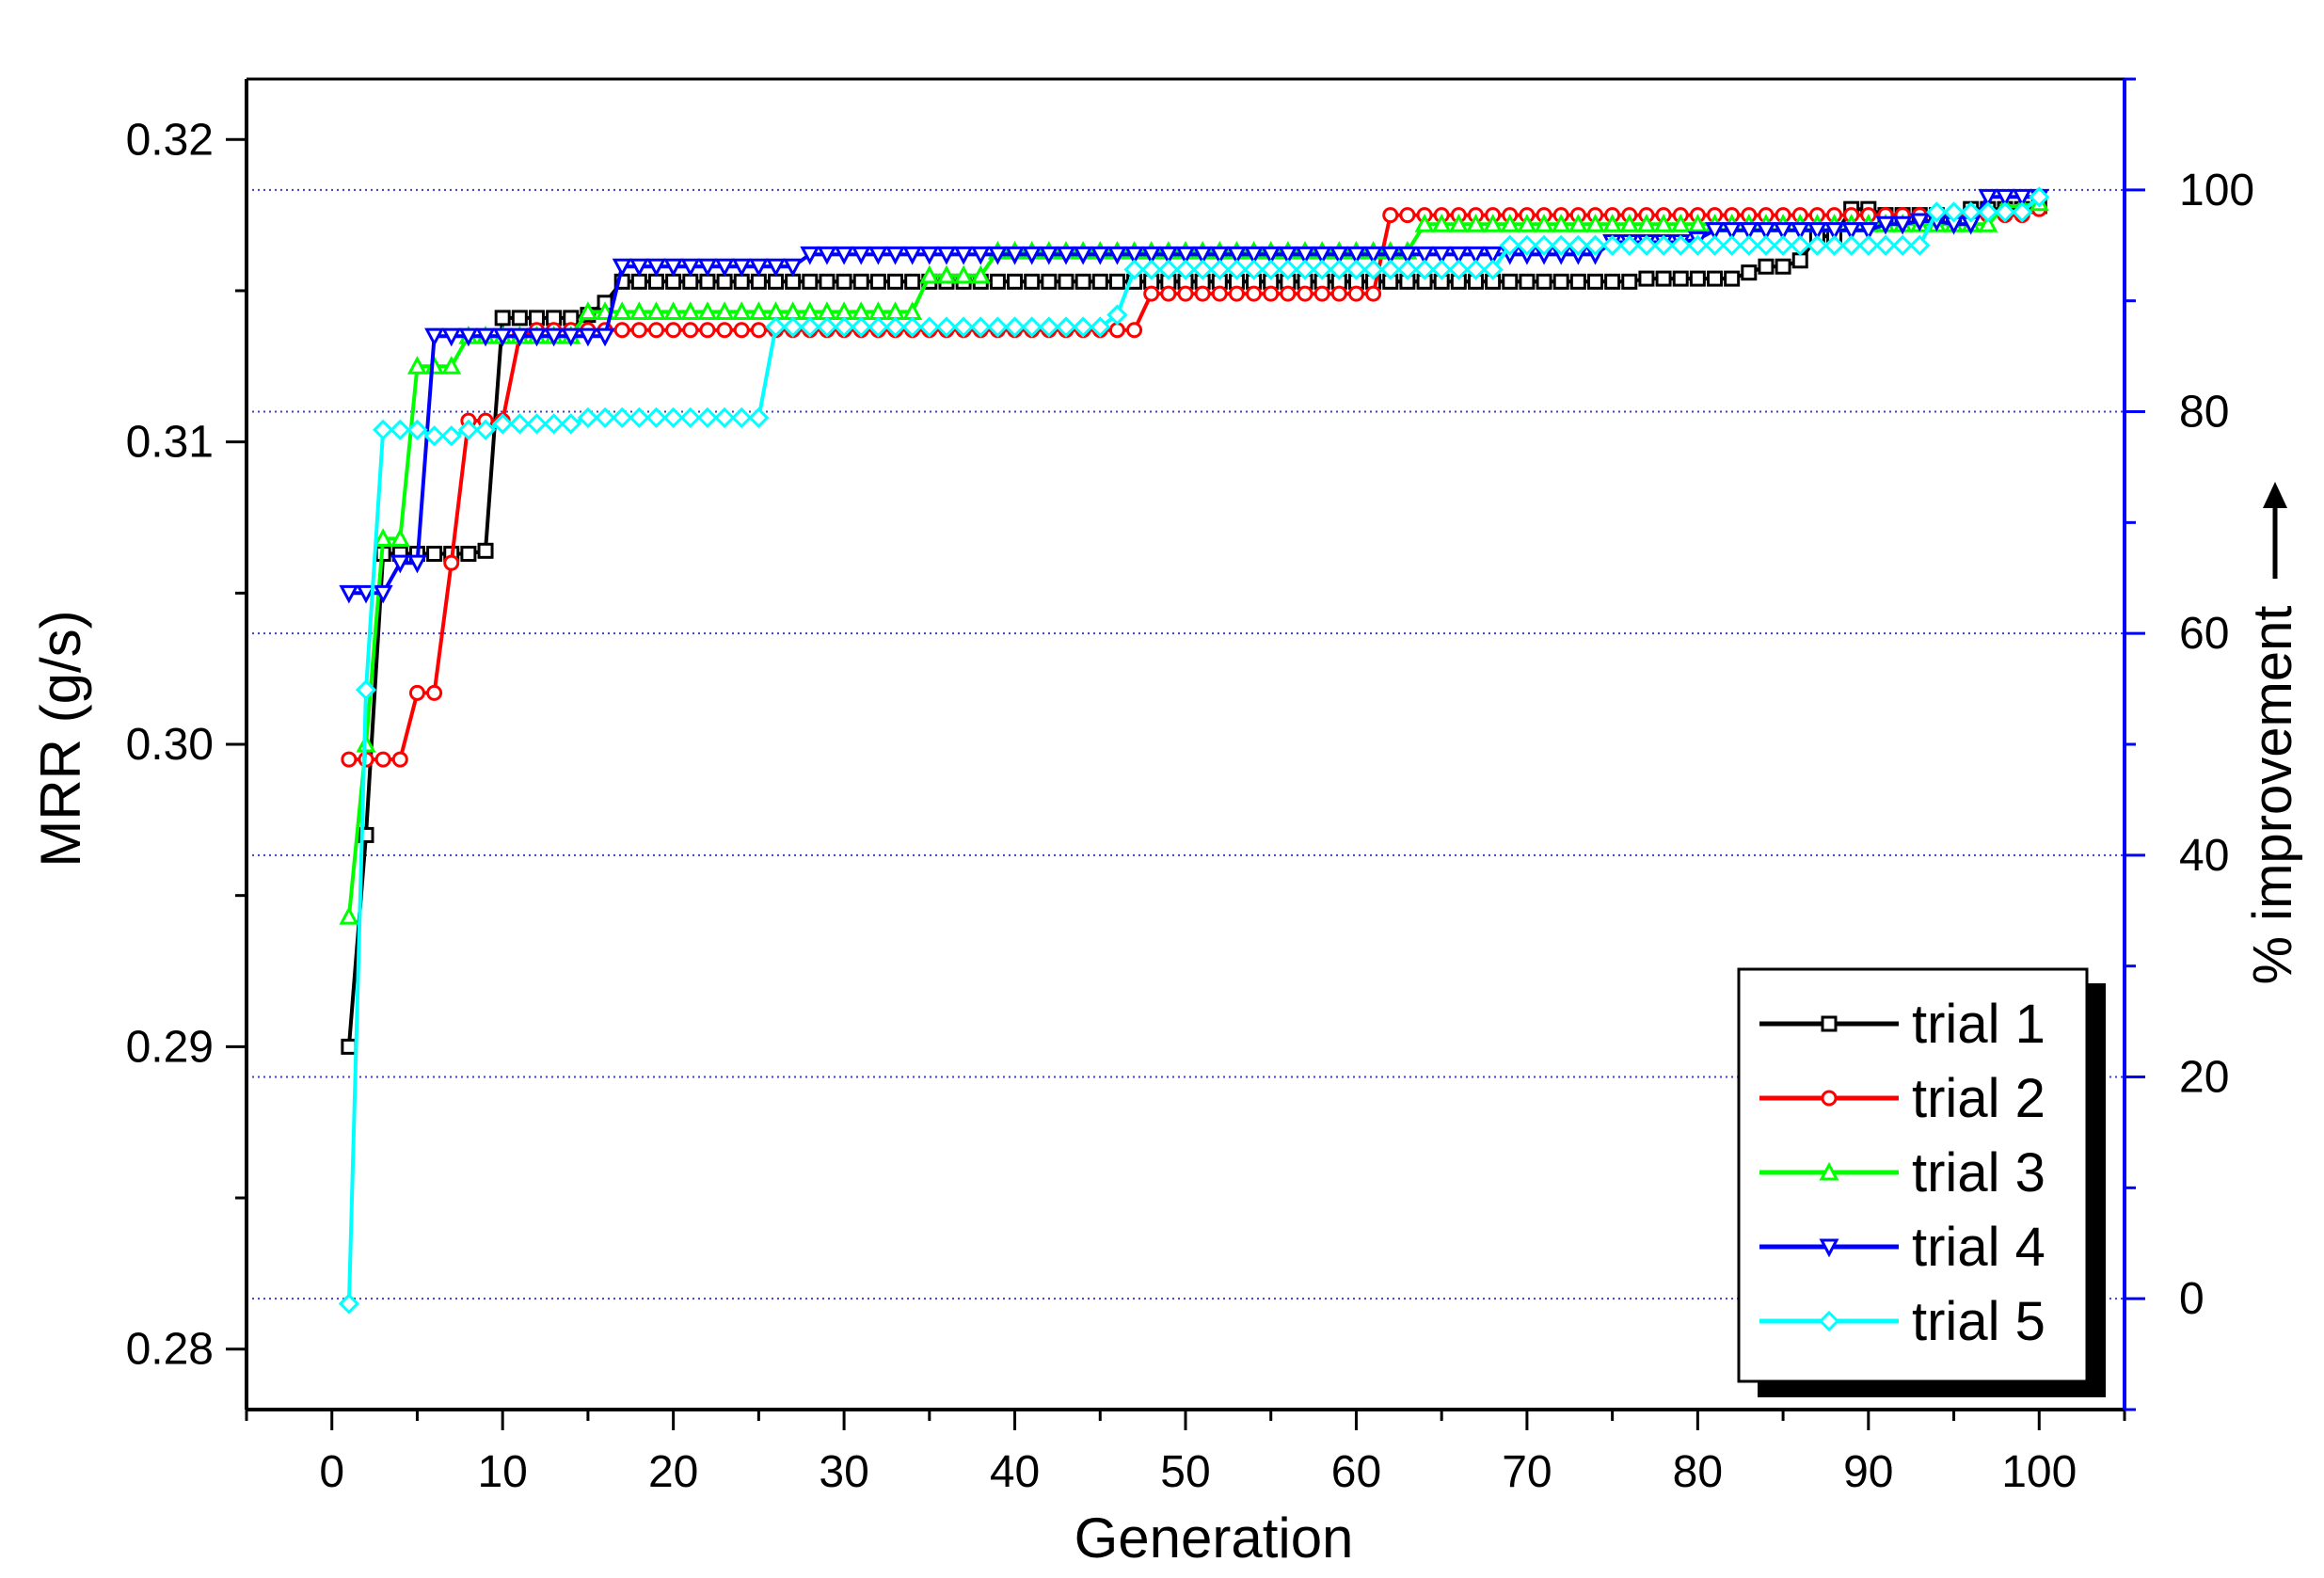 The height and width of the screenshot is (1578, 2324). I want to click on y-tick-label: 0.31, so click(170, 443).